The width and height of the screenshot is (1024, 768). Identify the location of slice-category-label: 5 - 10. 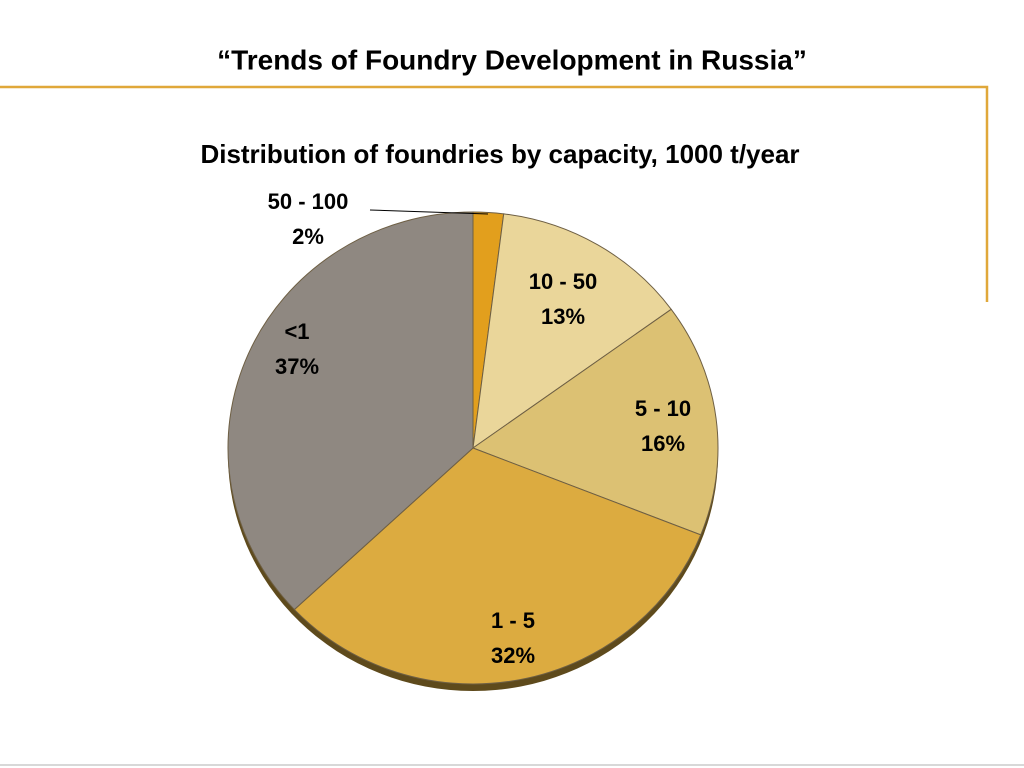
(663, 408).